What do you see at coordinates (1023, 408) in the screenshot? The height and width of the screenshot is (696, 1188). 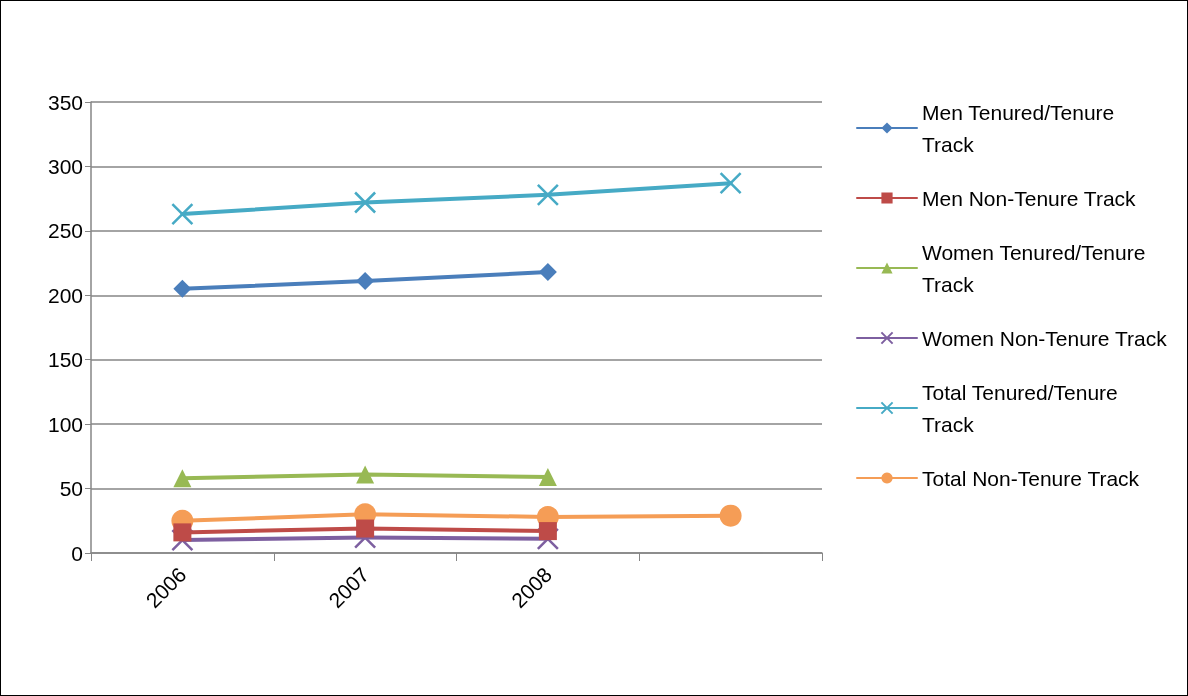 I see `legend-label: Total Tenured/Tenure Track` at bounding box center [1023, 408].